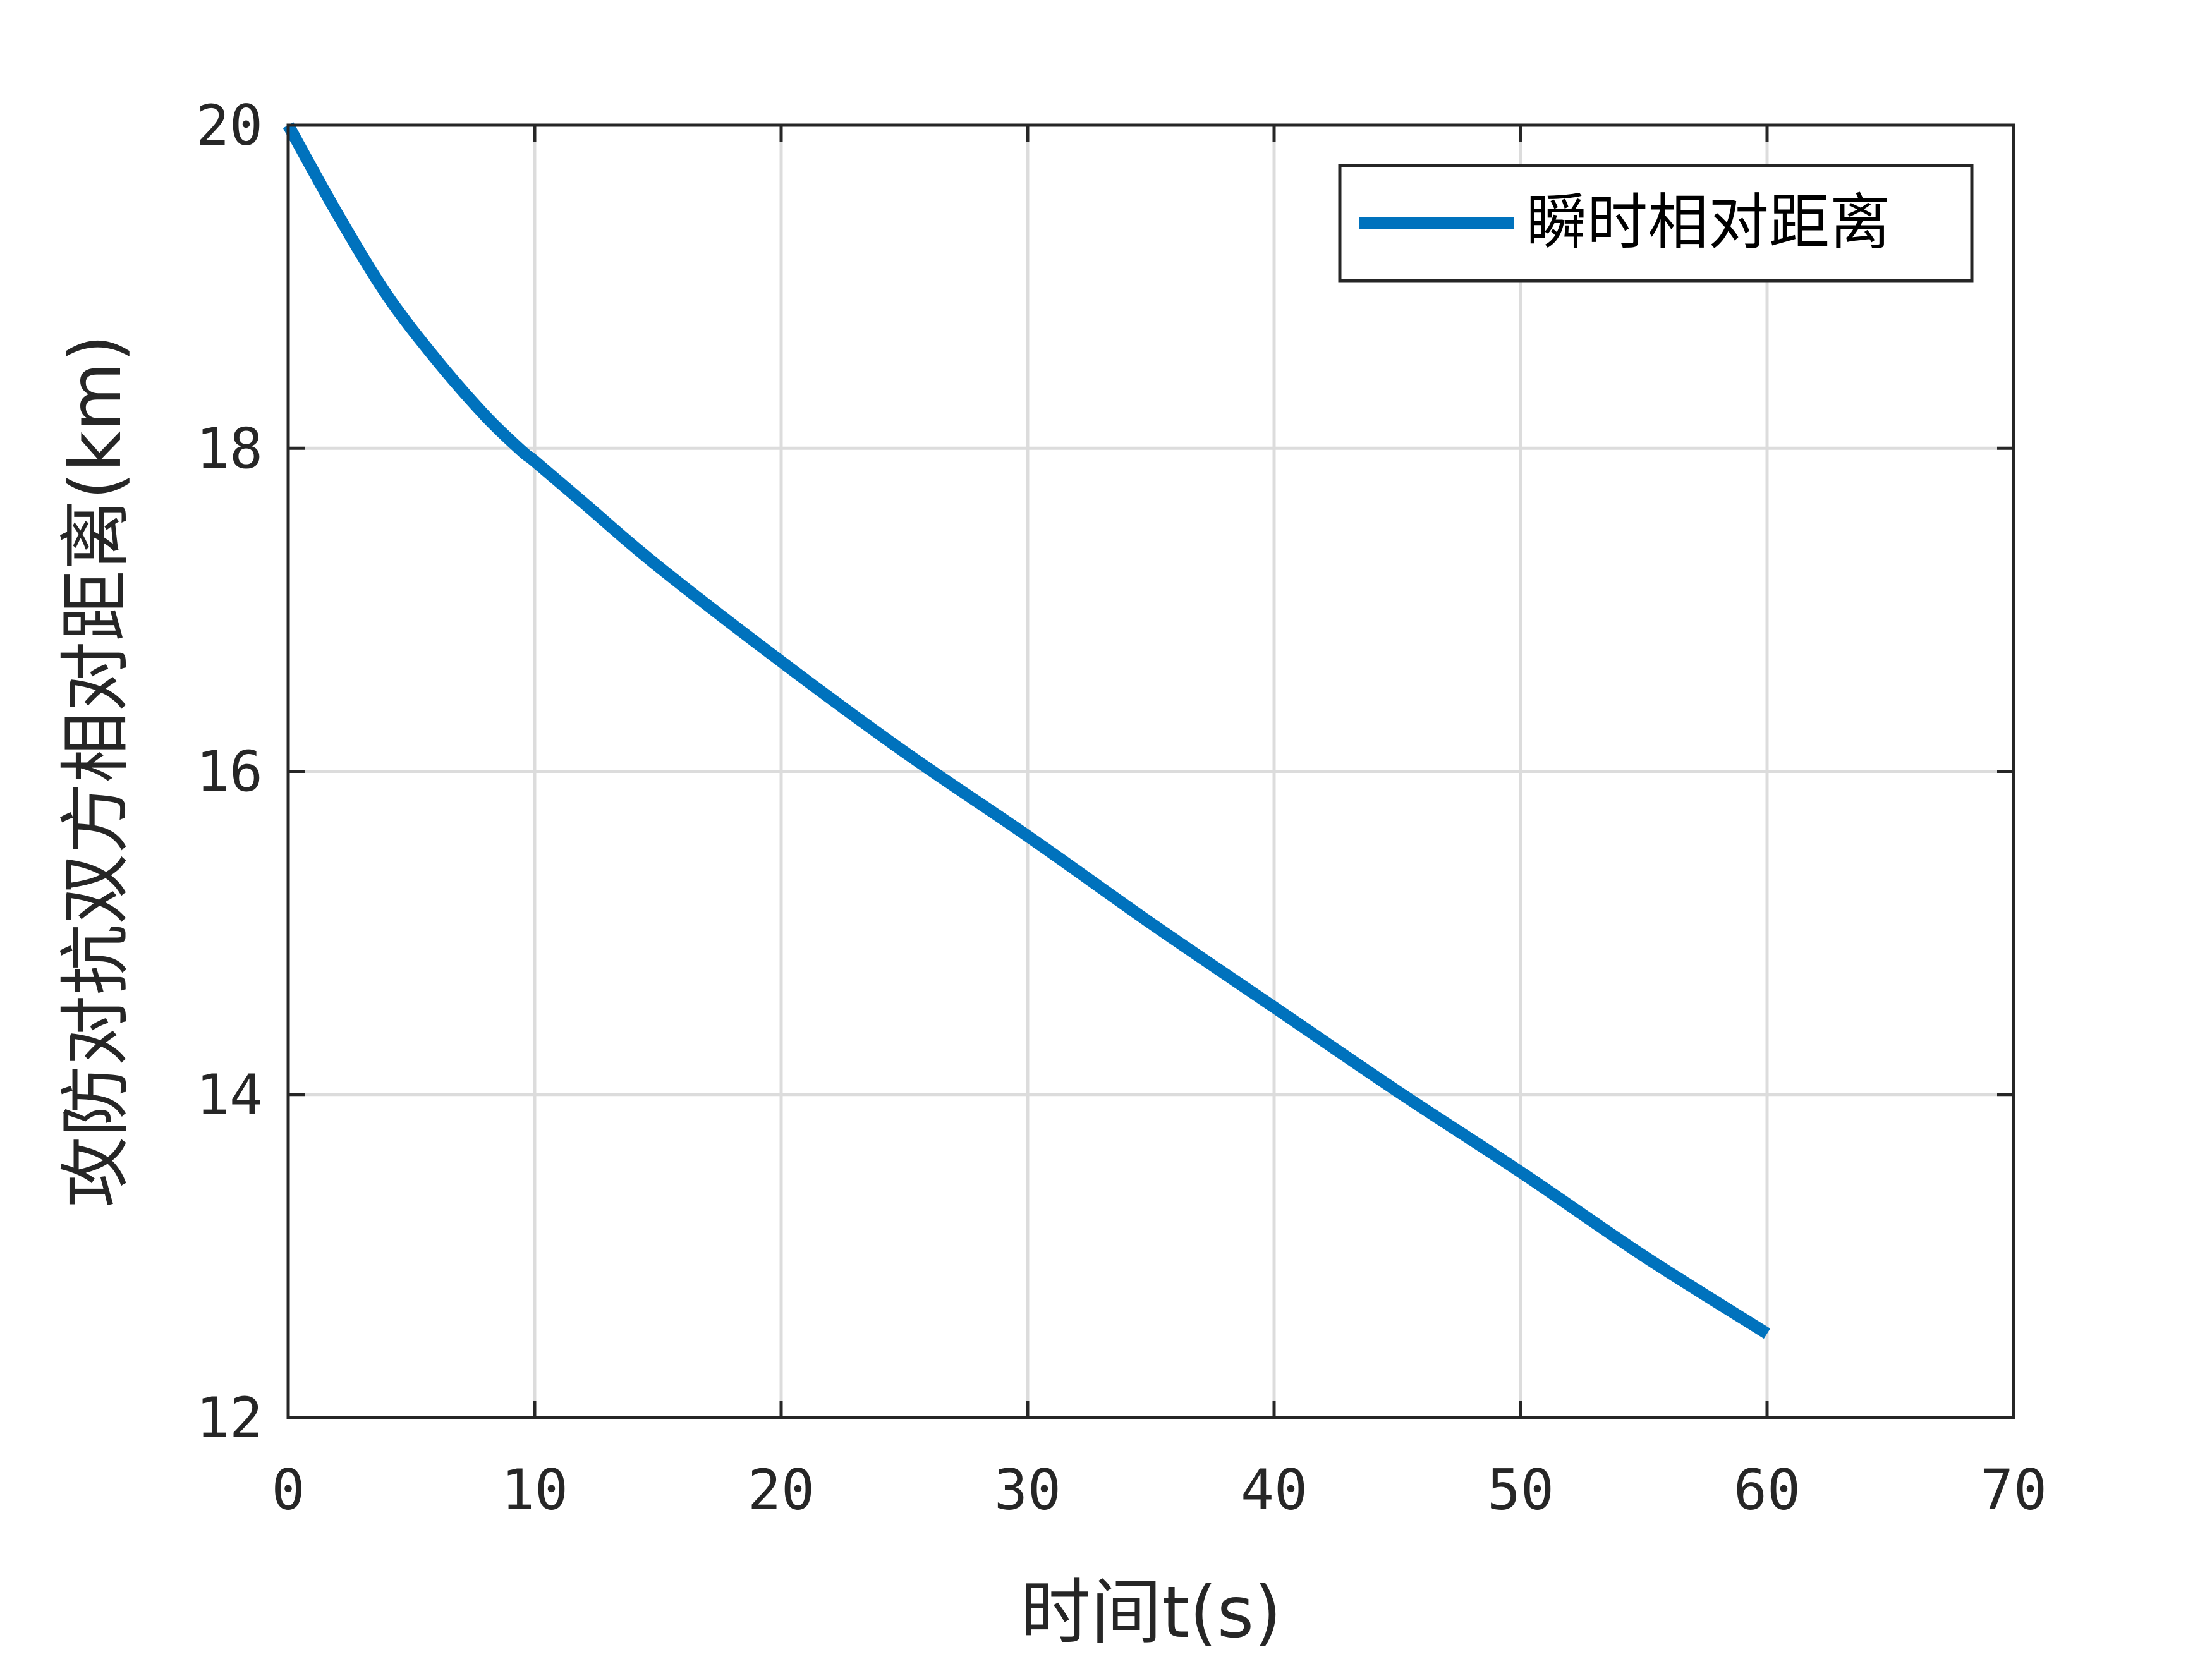 Image resolution: width=2212 pixels, height=1659 pixels. I want to click on y-tick-label: 20, so click(229, 125).